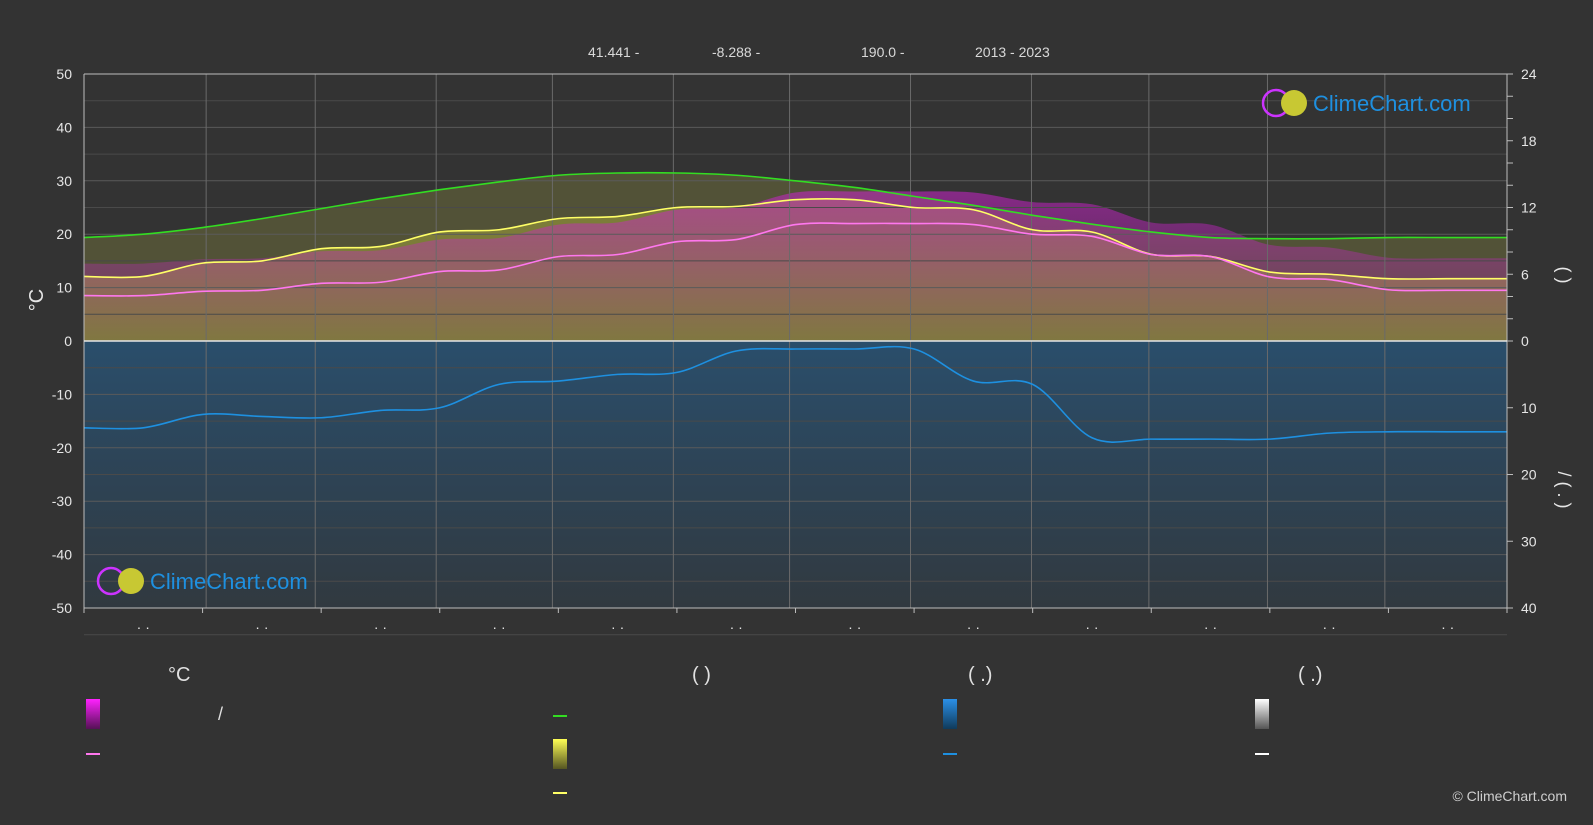  Describe the element at coordinates (68, 341) in the screenshot. I see `left-tick-label: 0` at that location.